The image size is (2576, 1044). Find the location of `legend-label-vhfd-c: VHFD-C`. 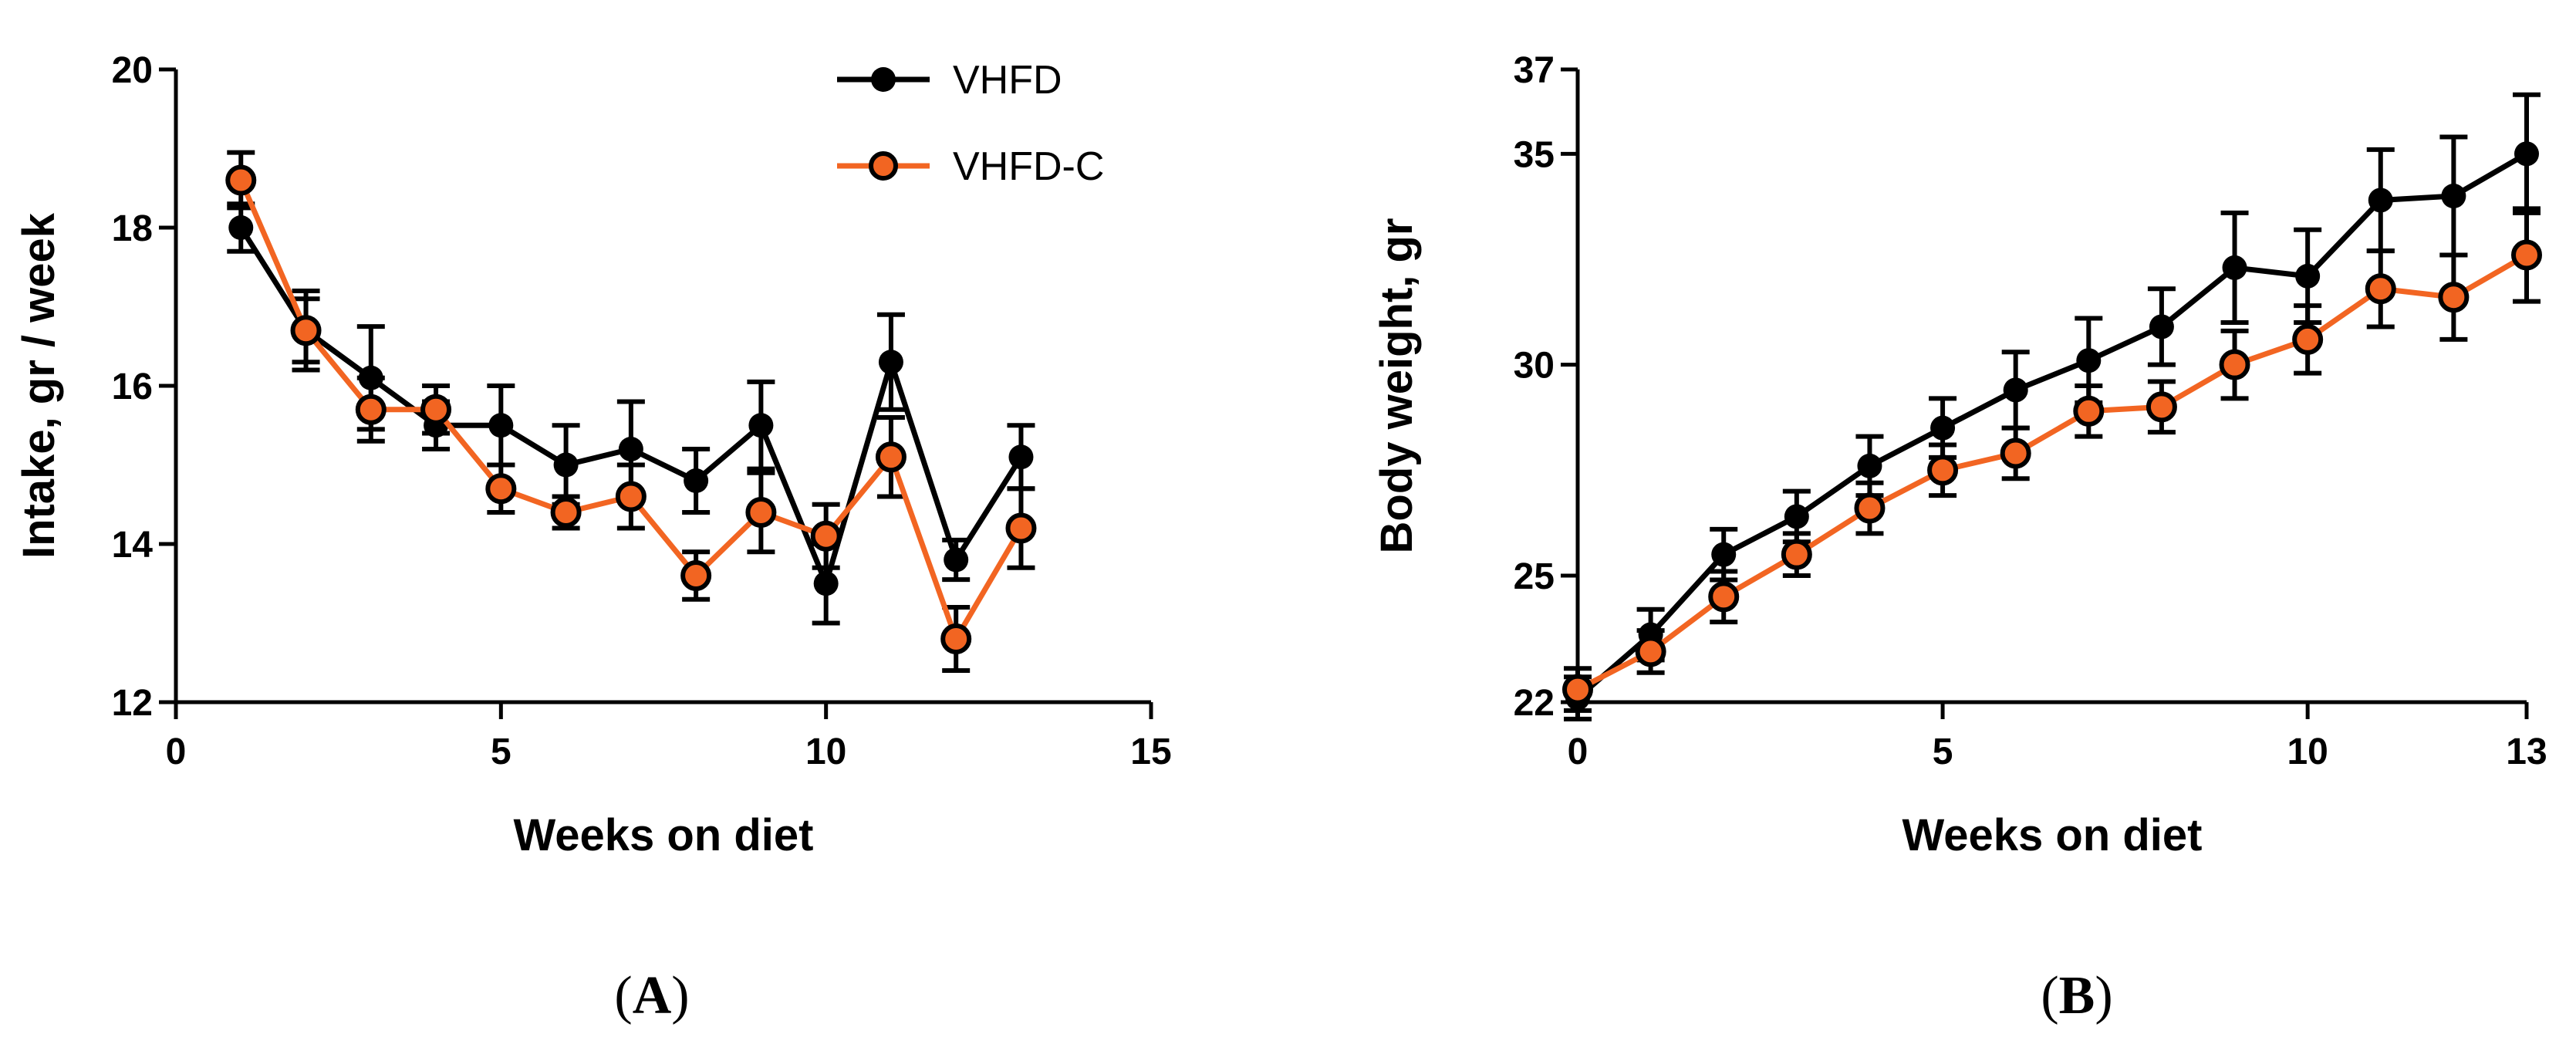

legend-label-vhfd-c: VHFD-C is located at coordinates (1028, 166).